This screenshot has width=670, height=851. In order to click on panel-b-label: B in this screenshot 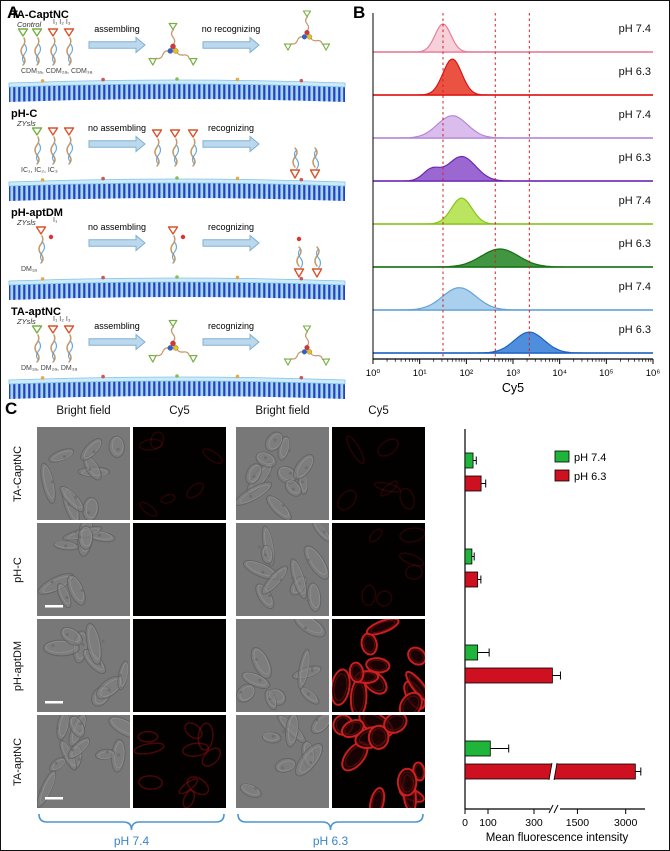, I will do `click(359, 12)`.